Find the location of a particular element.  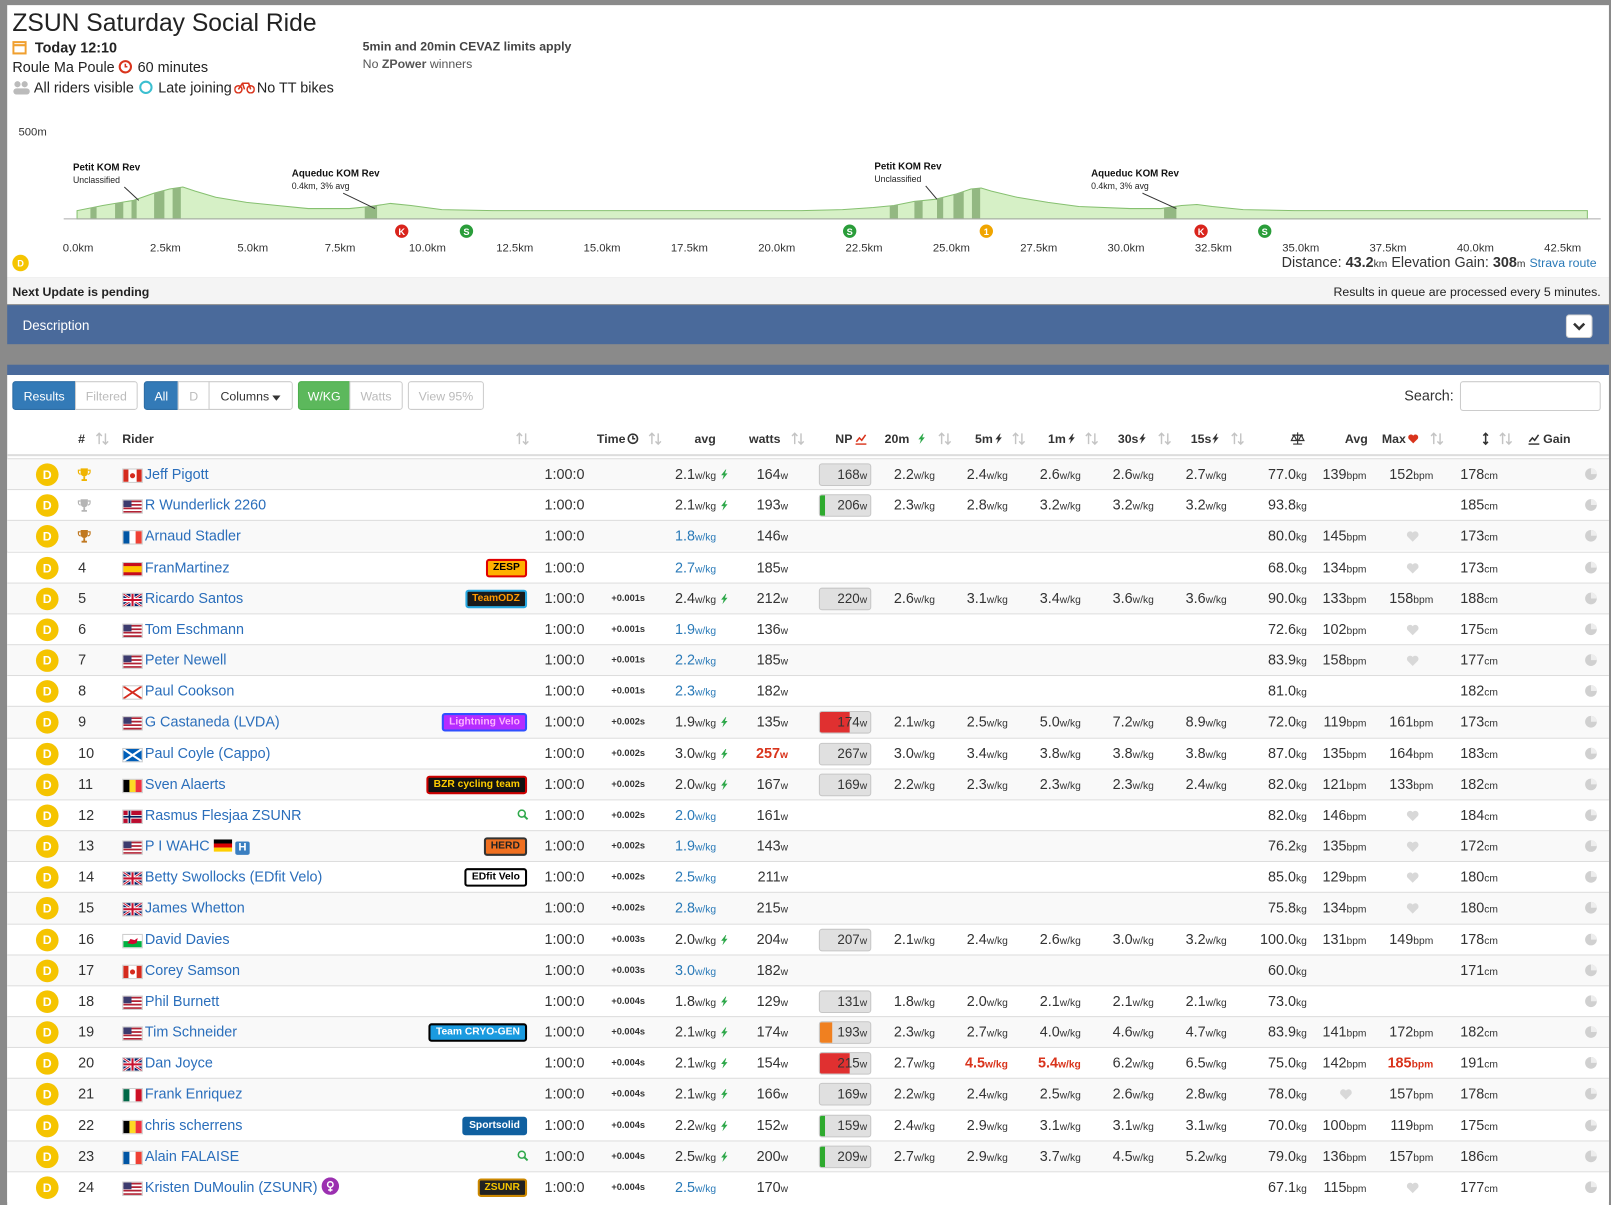

rider-name-text: Tim Schneider is located at coordinates (191, 1031).